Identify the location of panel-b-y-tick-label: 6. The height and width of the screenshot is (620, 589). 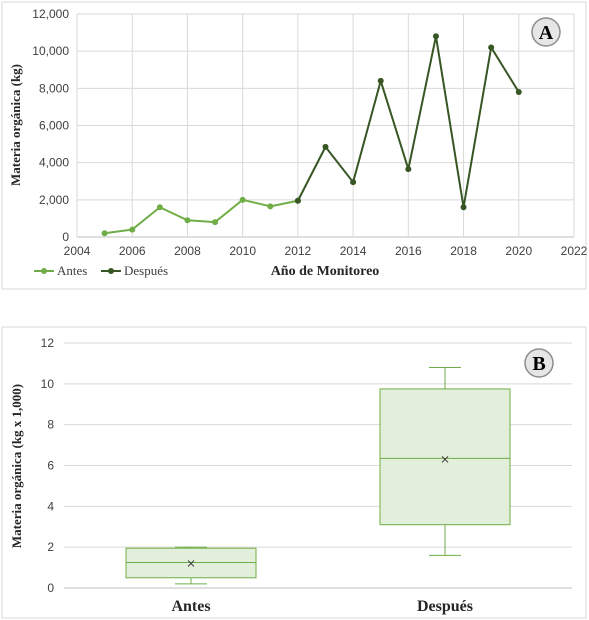
(50, 466).